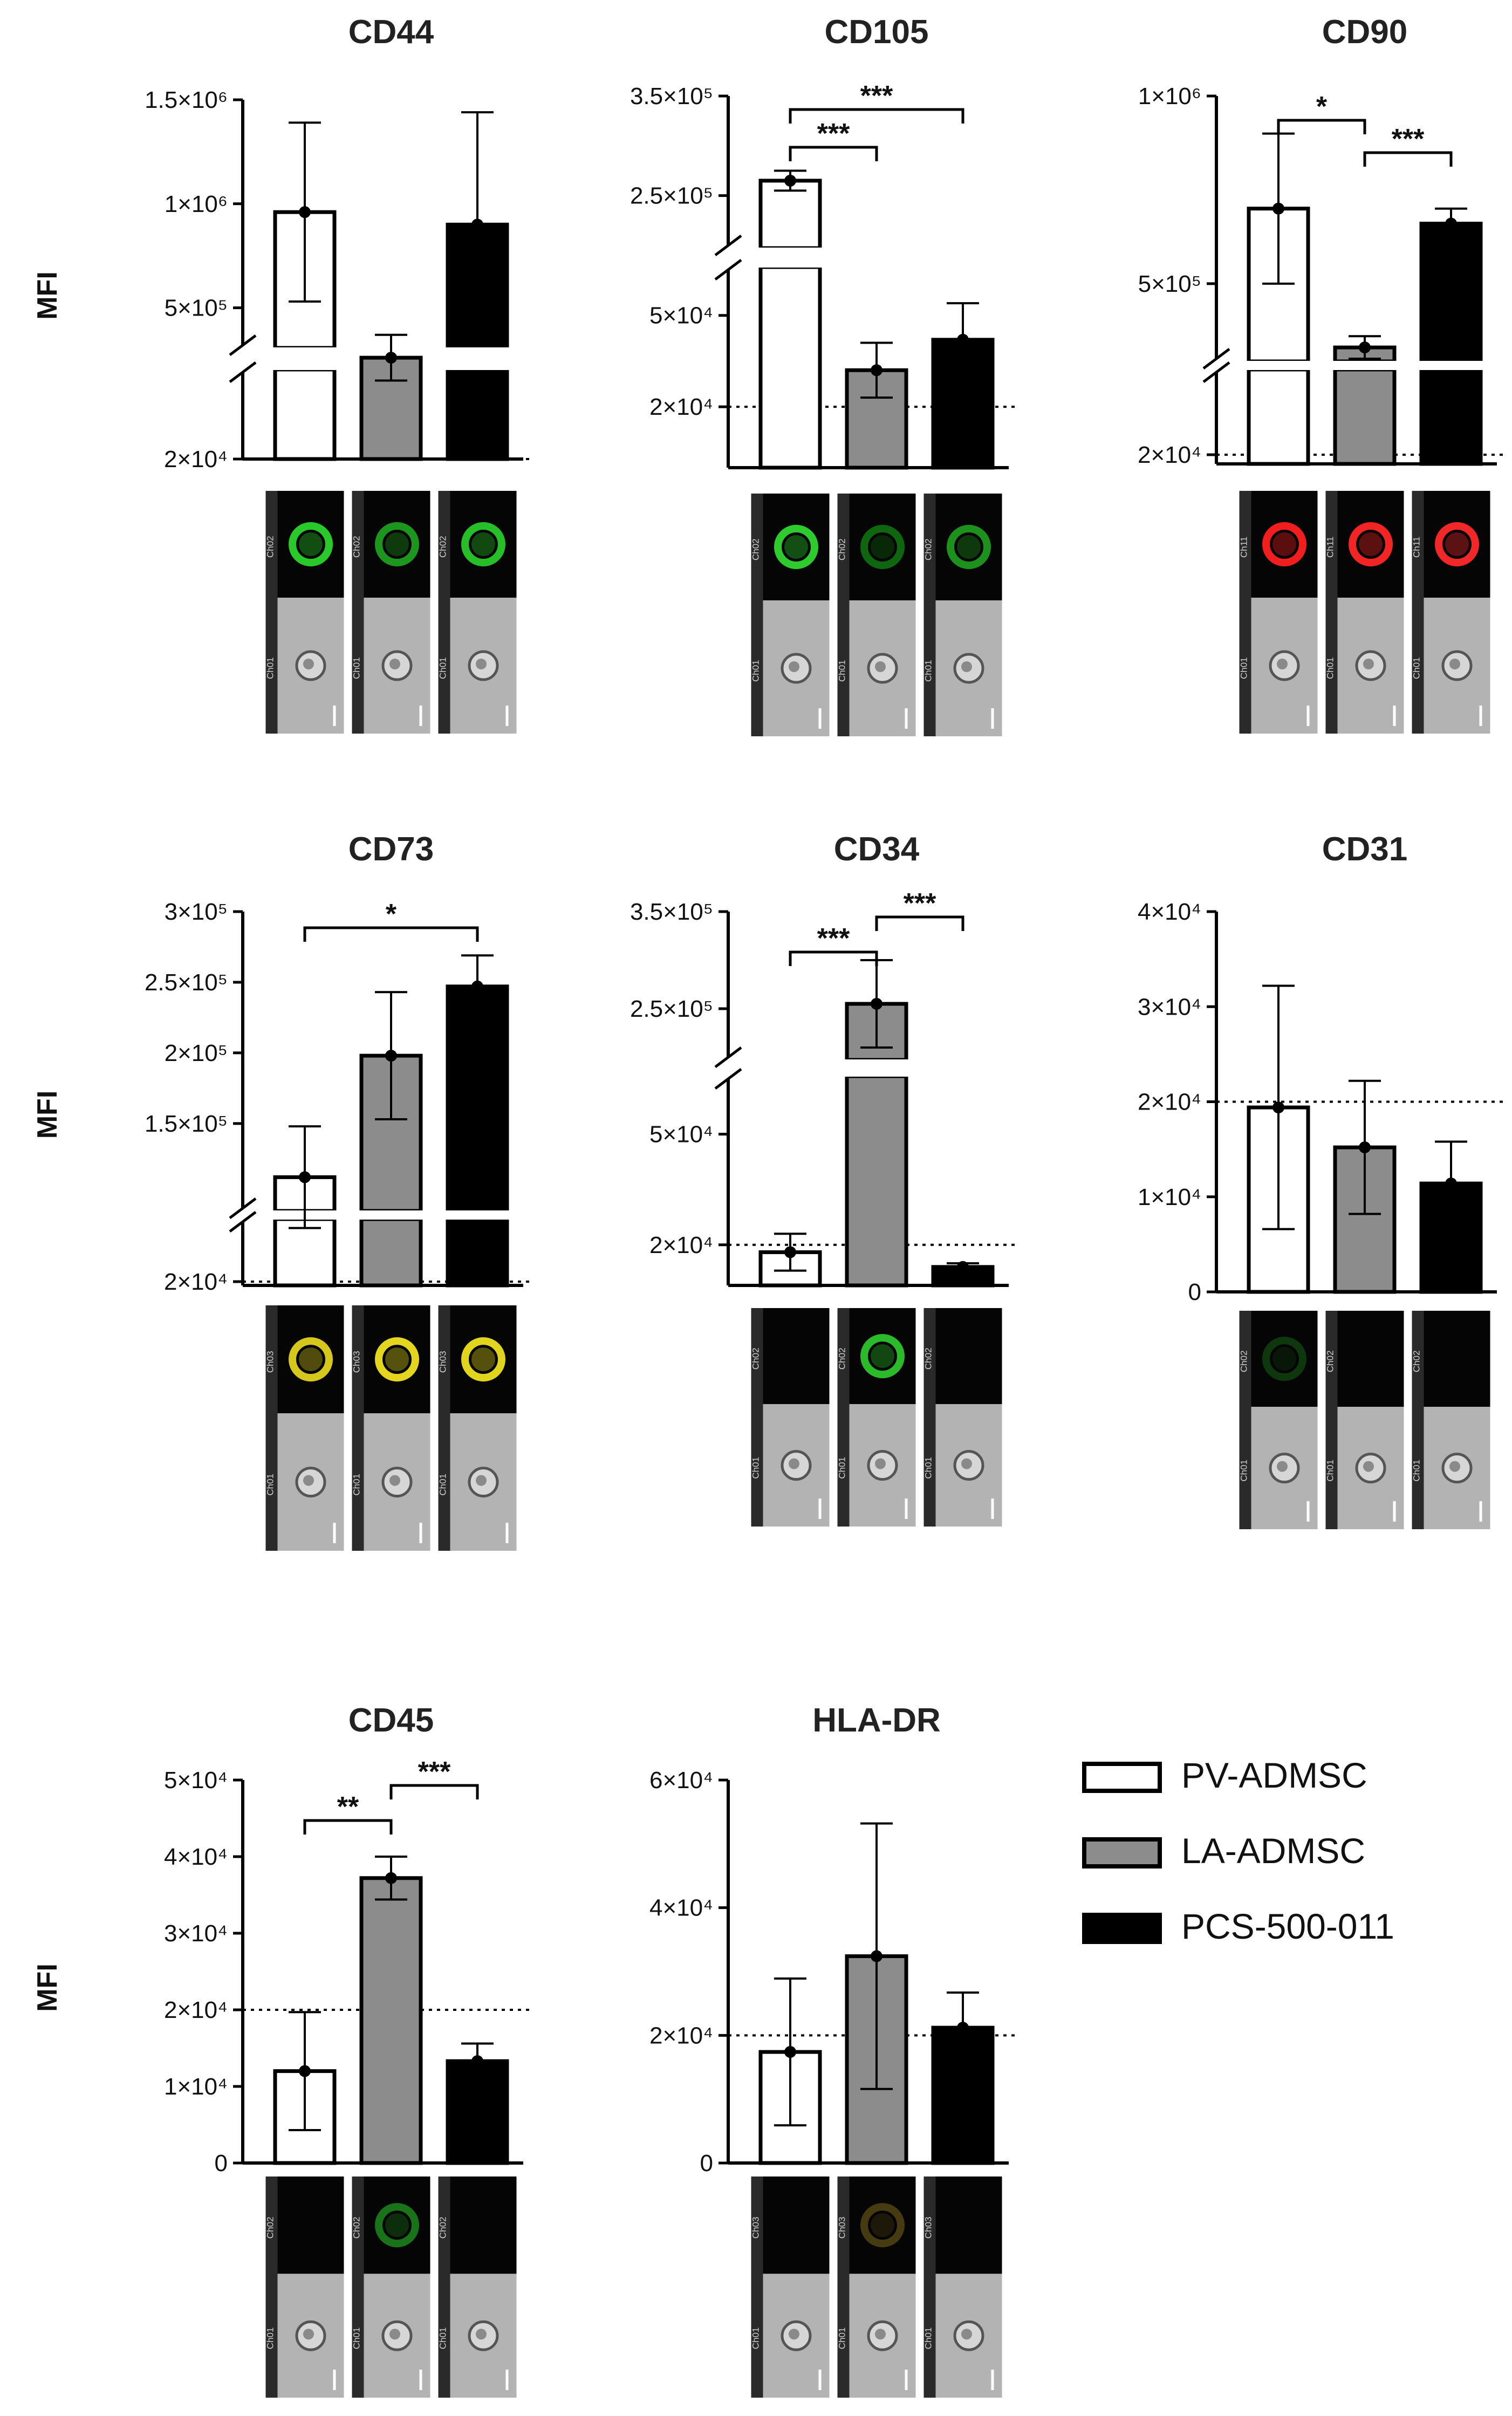  Describe the element at coordinates (304, 612) in the screenshot. I see `cell-image-cd44-pv-admsc: Ch02 Ch01` at that location.